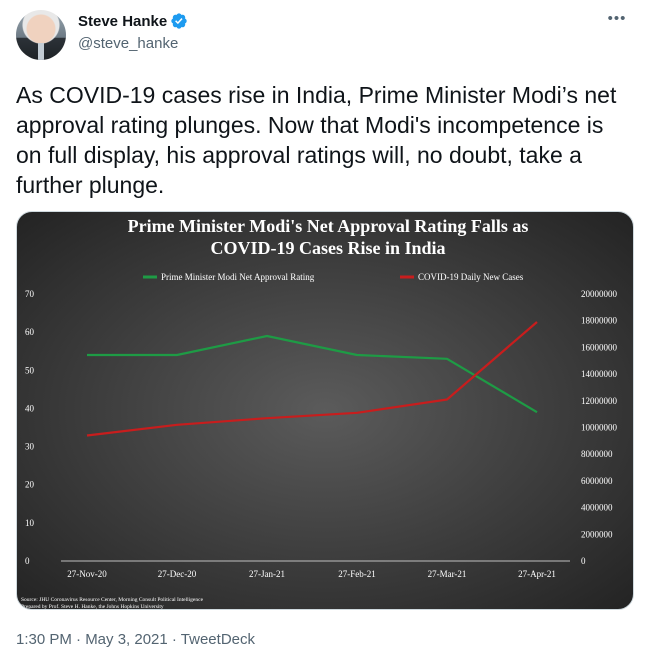  I want to click on legend-label-cases: COVID-19 Daily New Cases, so click(471, 277).